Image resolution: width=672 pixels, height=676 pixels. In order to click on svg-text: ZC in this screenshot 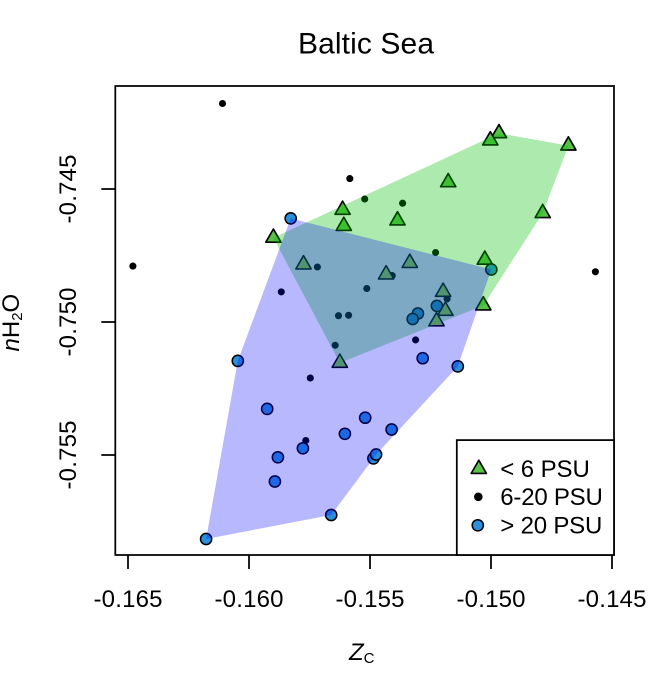, I will do `click(361, 653)`.